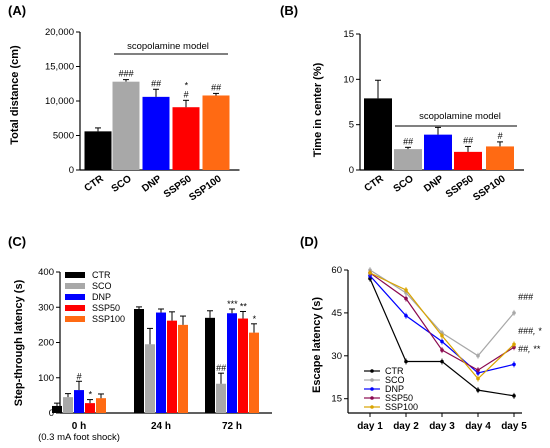 The image size is (550, 448). I want to click on panel-b-ytick-label: 15, so click(348, 34).